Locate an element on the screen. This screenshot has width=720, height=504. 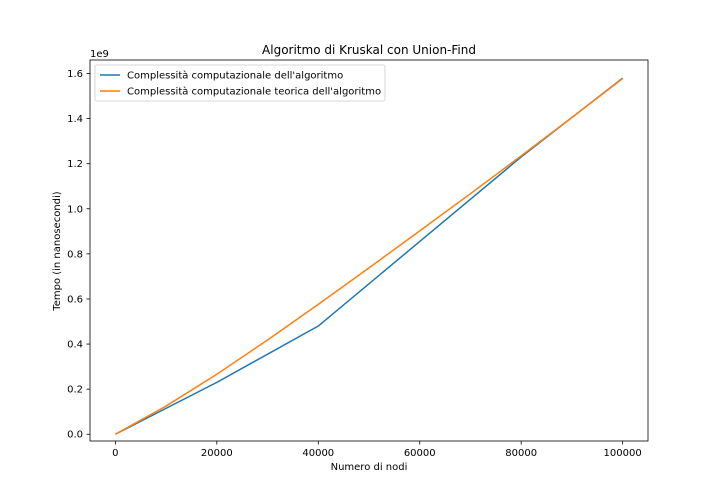
y-offset-label: 1e9 is located at coordinates (99, 54).